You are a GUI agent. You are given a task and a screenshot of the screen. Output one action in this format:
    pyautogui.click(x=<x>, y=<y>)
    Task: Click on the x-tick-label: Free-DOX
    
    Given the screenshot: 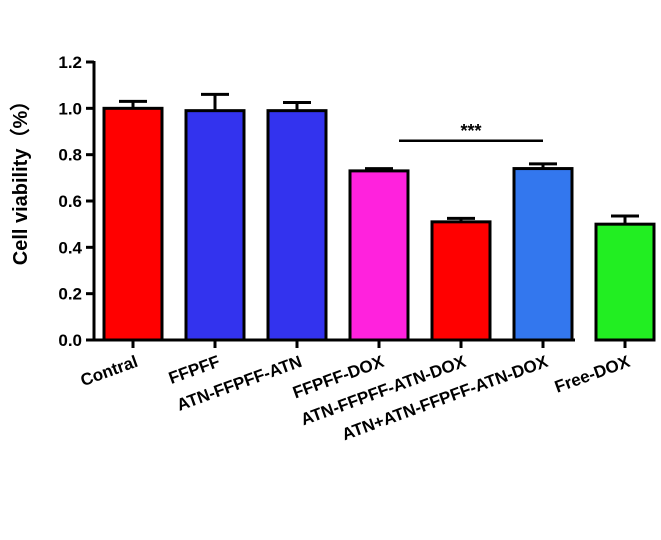 What is the action you would take?
    pyautogui.click(x=592, y=374)
    